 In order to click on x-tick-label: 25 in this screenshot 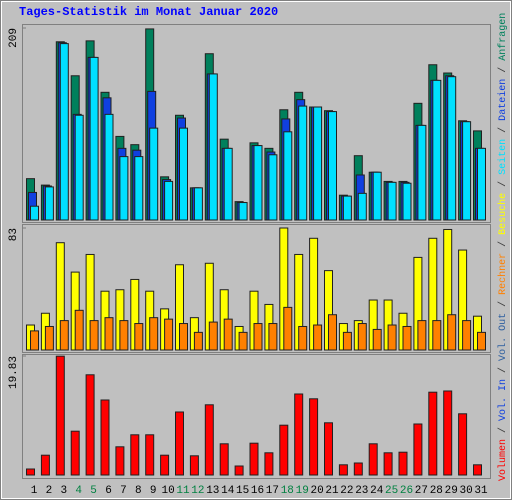, I will do `click(391, 491)`.